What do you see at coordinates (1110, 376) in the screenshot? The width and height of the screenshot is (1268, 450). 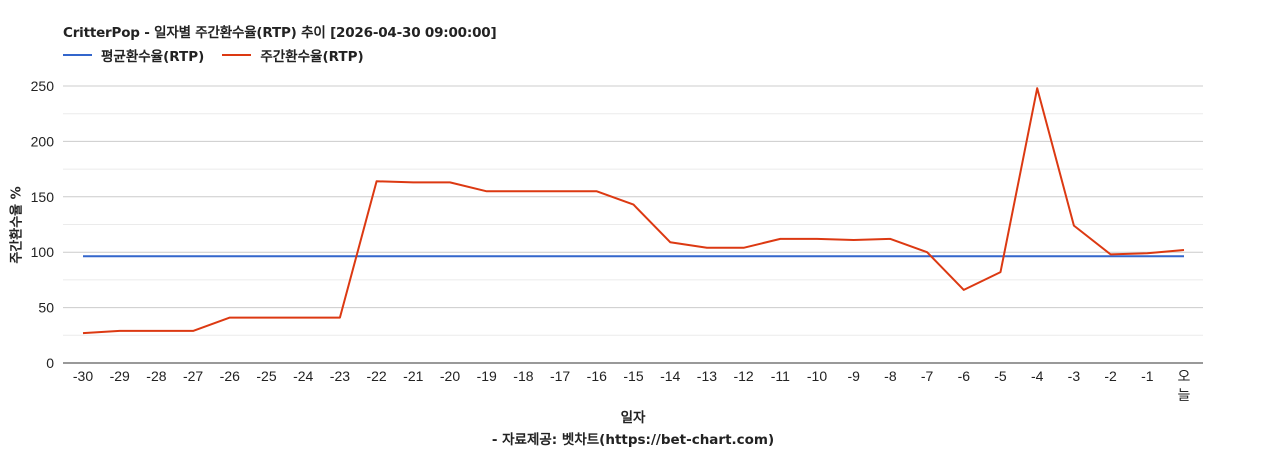 I see `x-tick-label: -2` at bounding box center [1110, 376].